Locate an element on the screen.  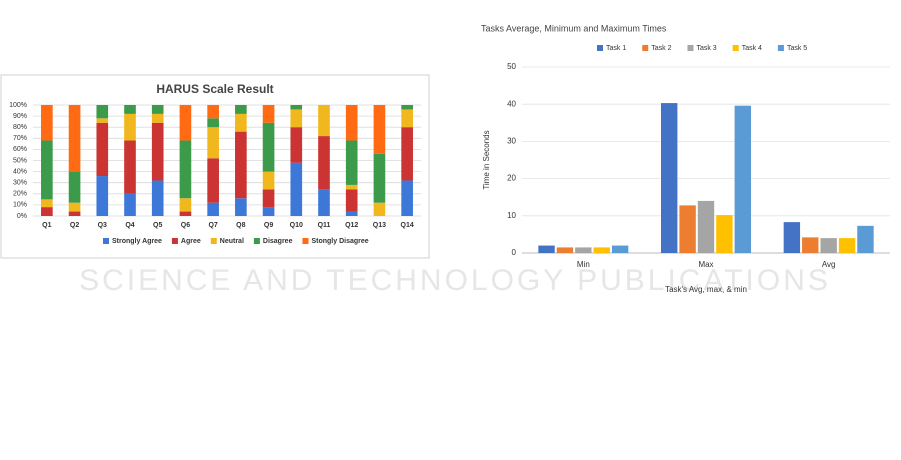
y-tick-label: 50 is located at coordinates (511, 66).